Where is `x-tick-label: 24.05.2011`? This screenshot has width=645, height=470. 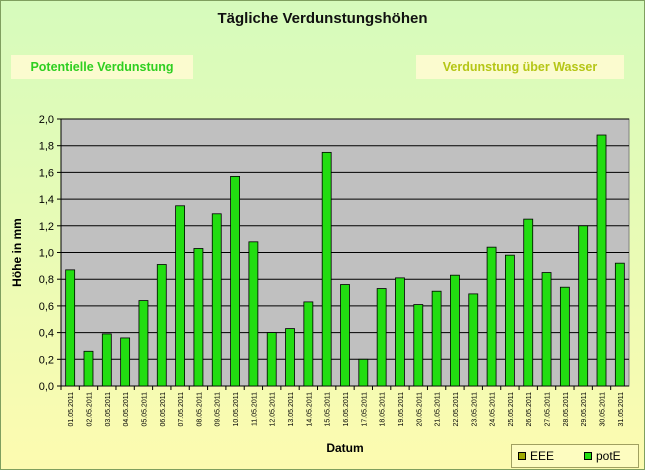
x-tick-label: 24.05.2011 is located at coordinates (493, 409).